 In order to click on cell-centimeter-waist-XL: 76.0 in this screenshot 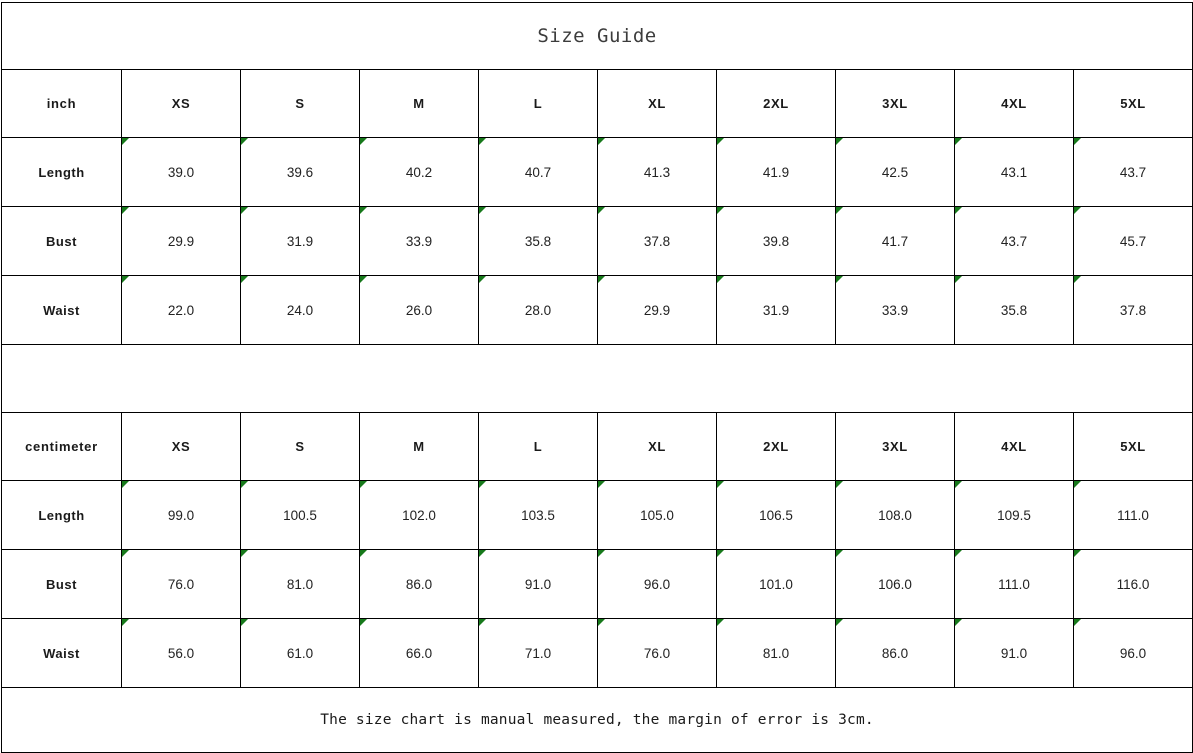, I will do `click(657, 653)`.